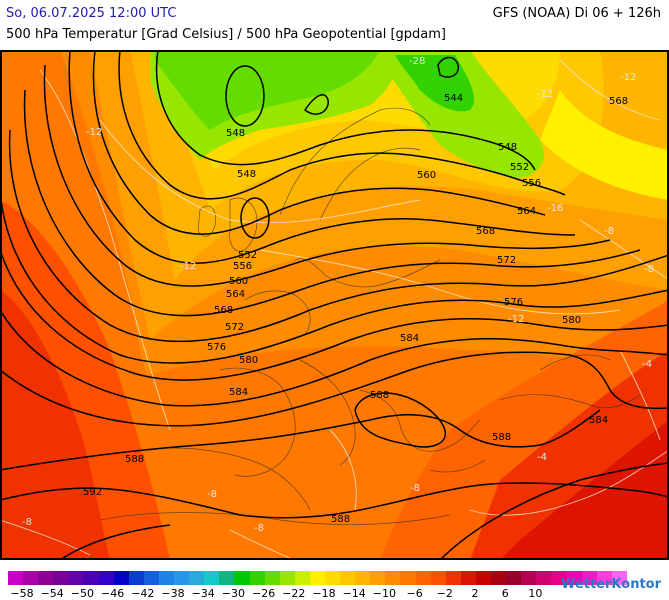 This screenshot has width=669, height=600. Describe the element at coordinates (294, 593) in the screenshot. I see `legend-tick-label: −22` at that location.